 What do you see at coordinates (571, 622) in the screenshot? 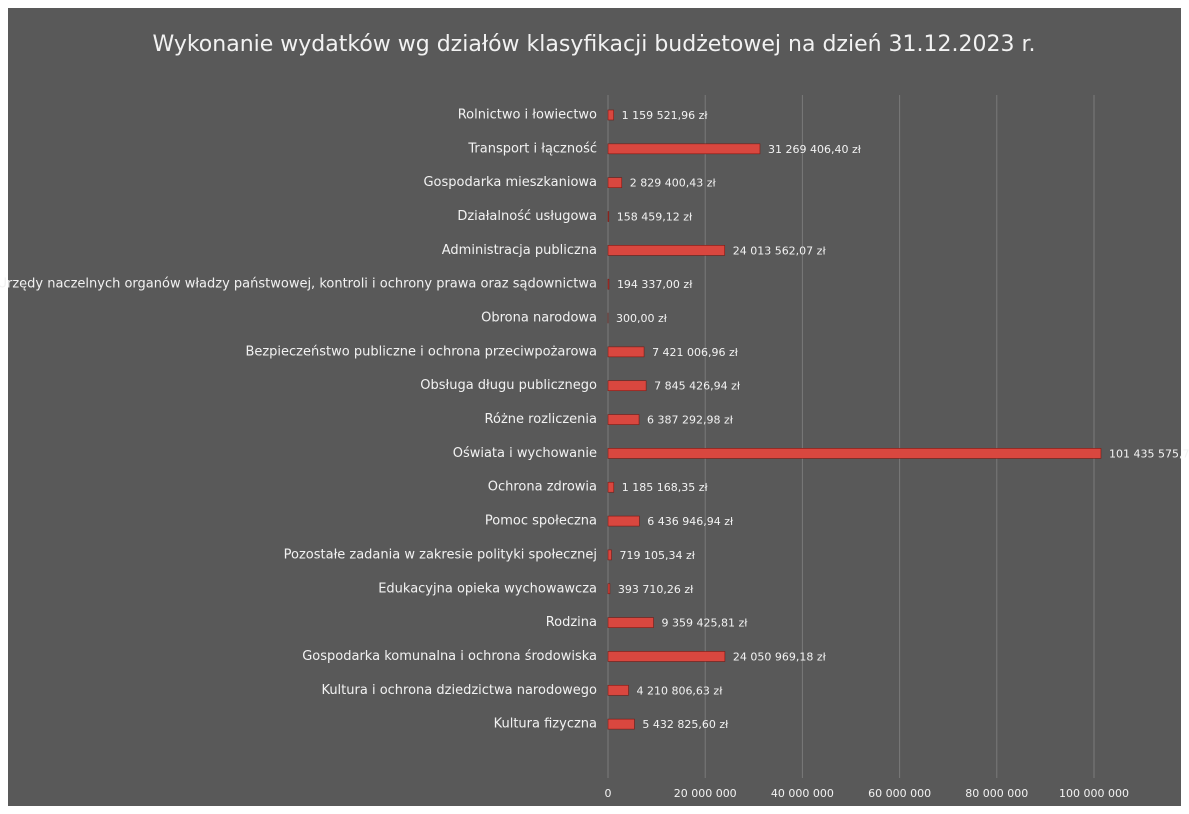
I see `y-tick-label: Rodzina` at bounding box center [571, 622].